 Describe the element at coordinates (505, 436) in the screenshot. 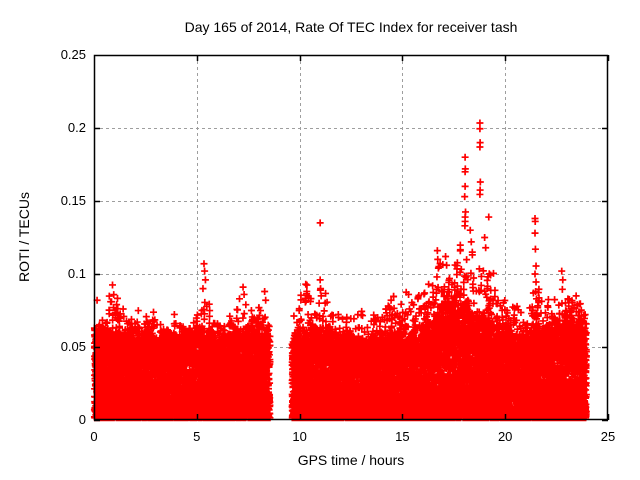

I see `x-tick-label: 20` at that location.